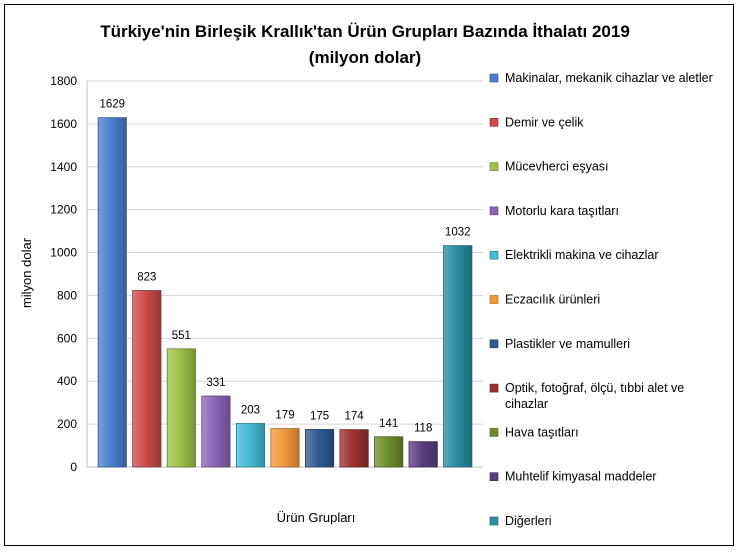 This screenshot has height=552, width=740. Describe the element at coordinates (67, 424) in the screenshot. I see `y-tick-label: 200` at that location.